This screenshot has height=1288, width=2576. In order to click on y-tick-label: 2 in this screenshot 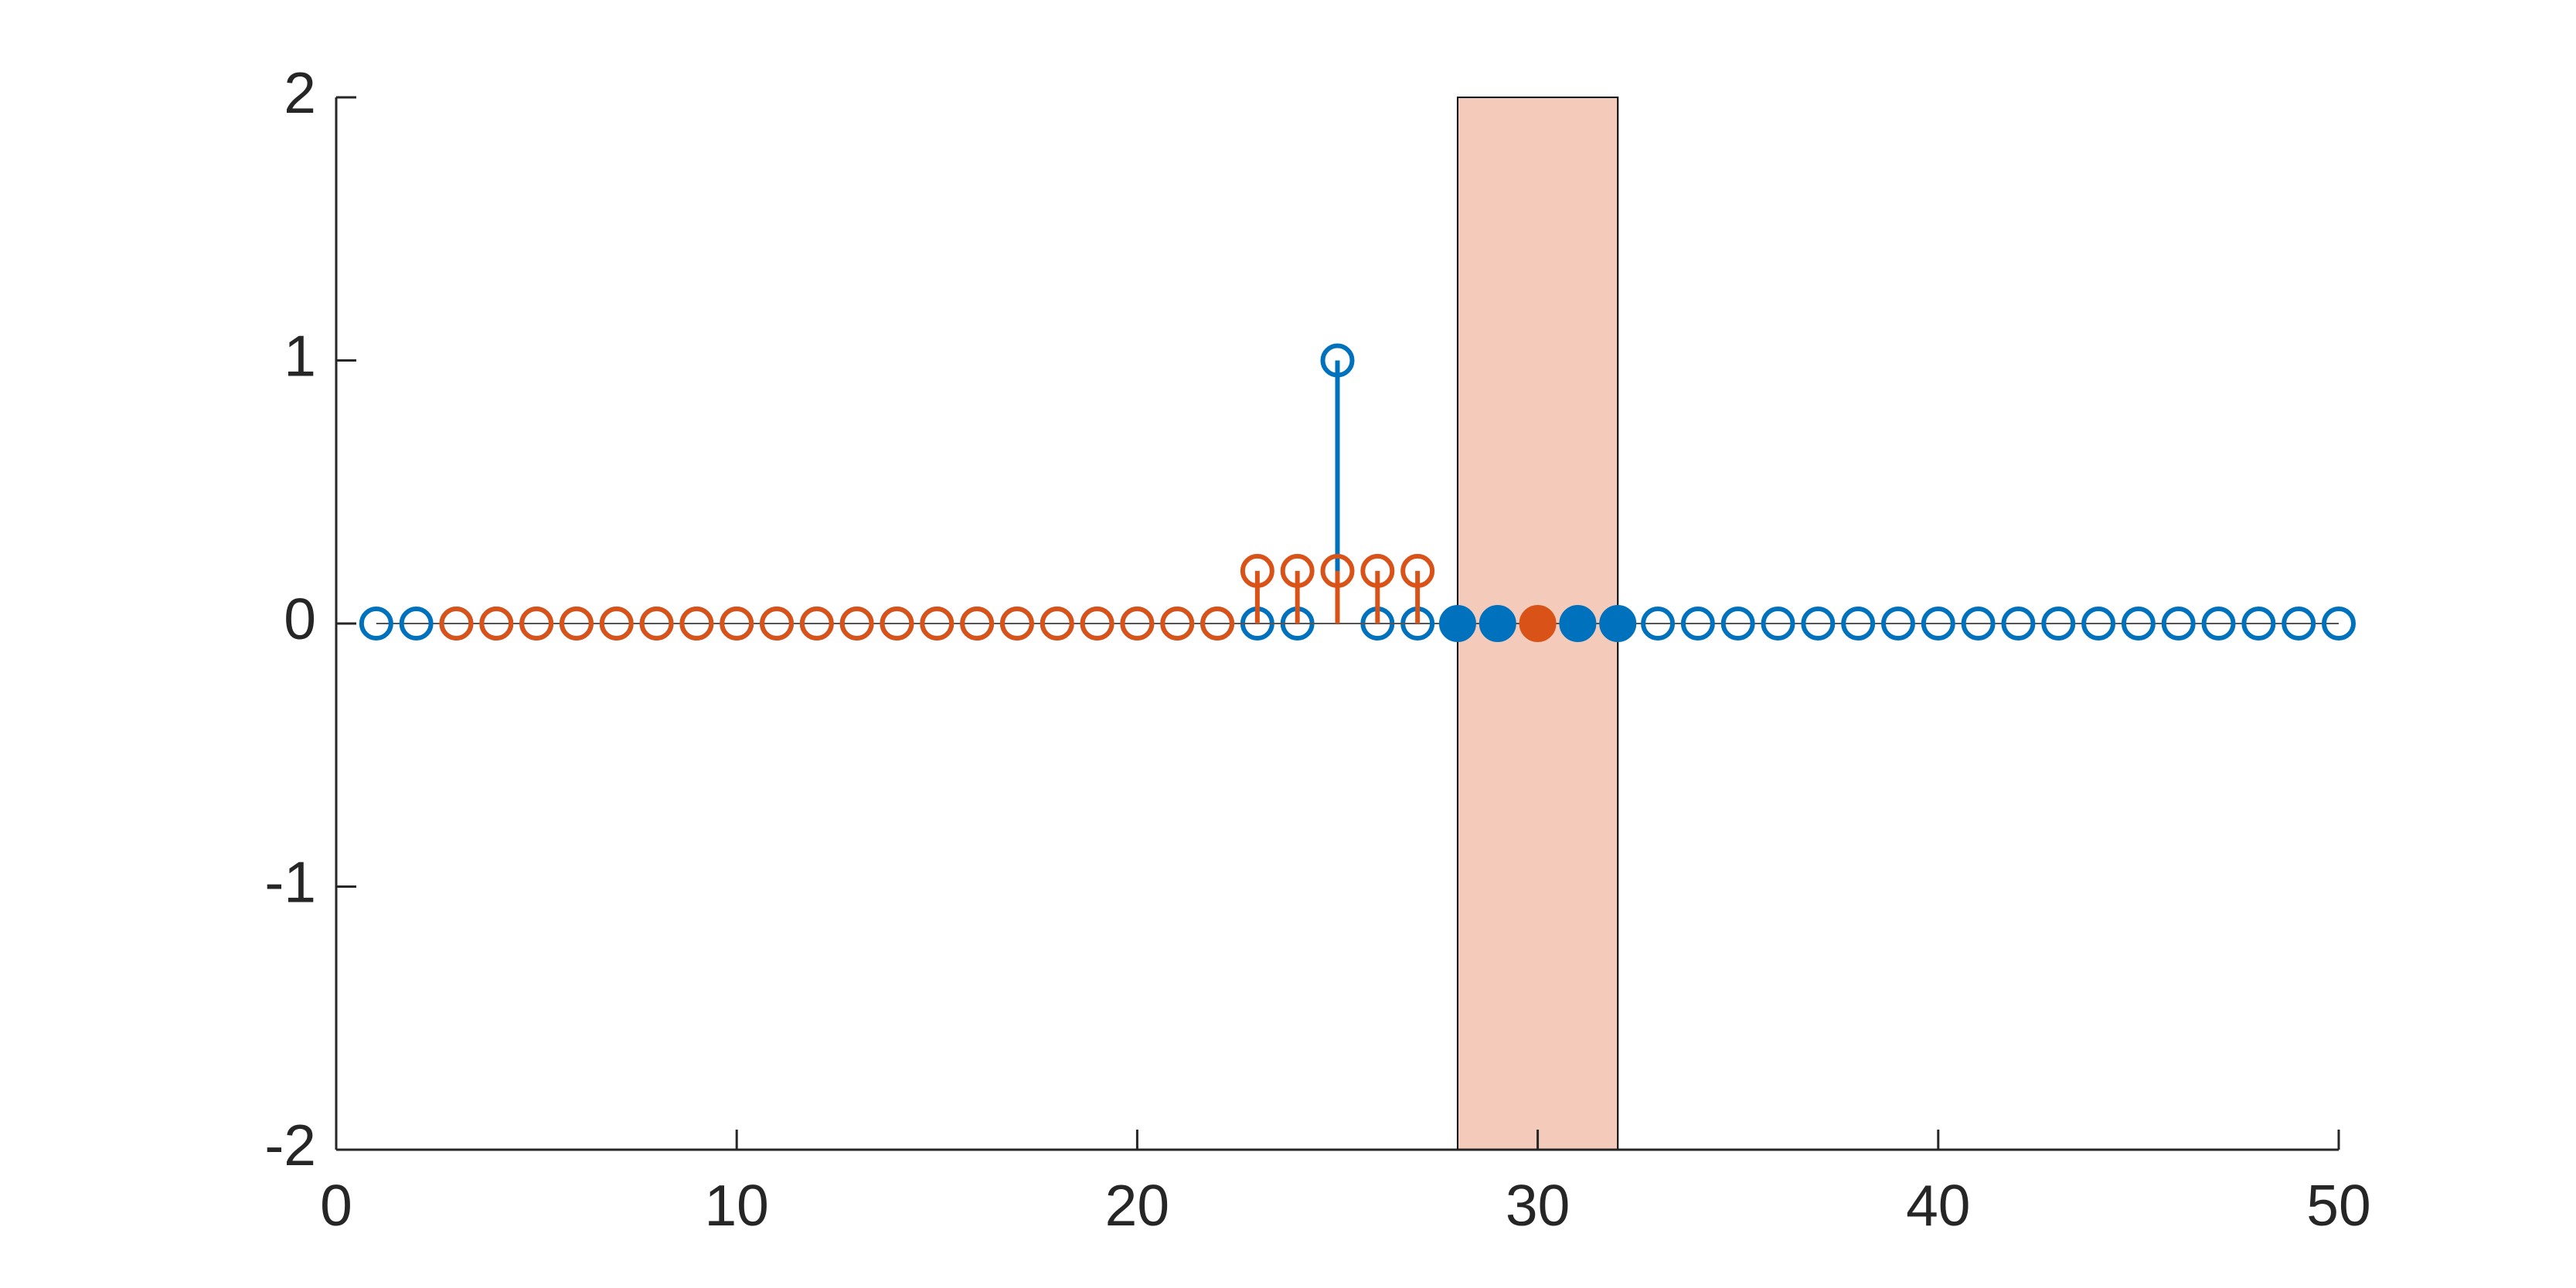, I will do `click(300, 92)`.